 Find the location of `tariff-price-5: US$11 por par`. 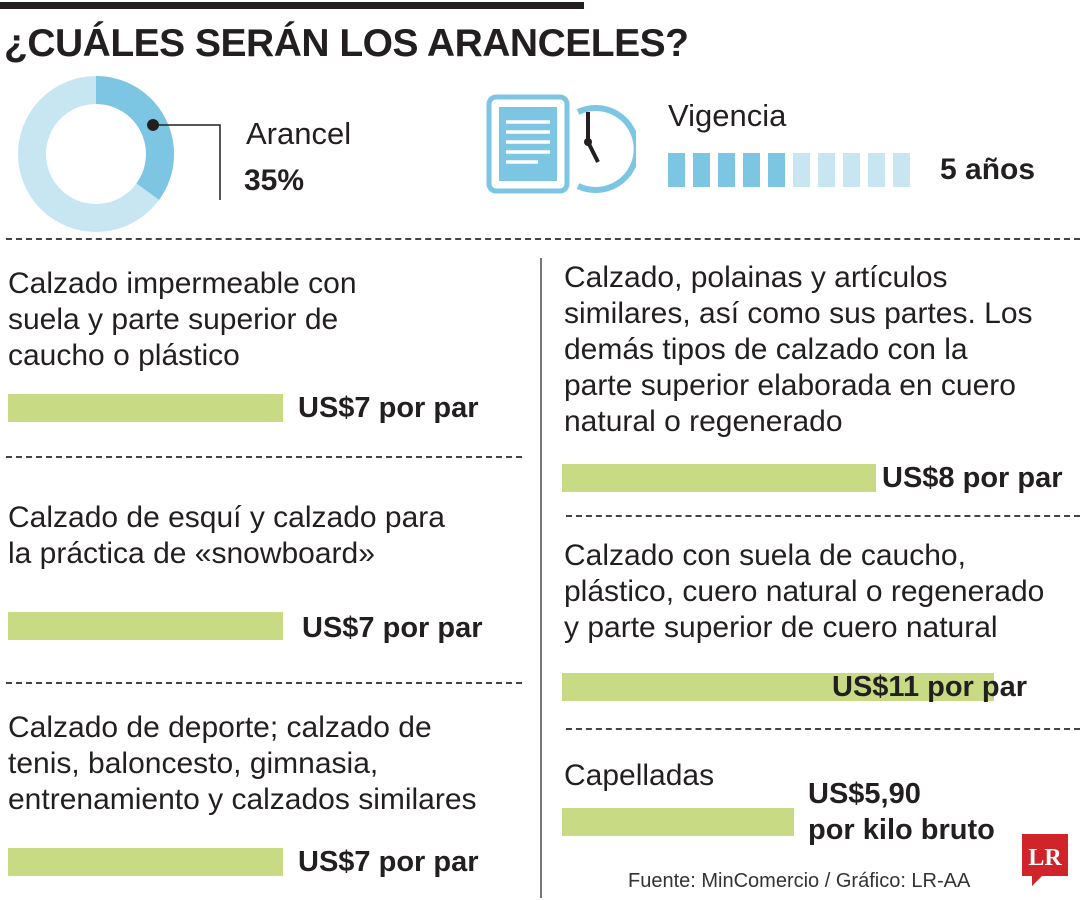

tariff-price-5: US$11 por par is located at coordinates (930, 687).